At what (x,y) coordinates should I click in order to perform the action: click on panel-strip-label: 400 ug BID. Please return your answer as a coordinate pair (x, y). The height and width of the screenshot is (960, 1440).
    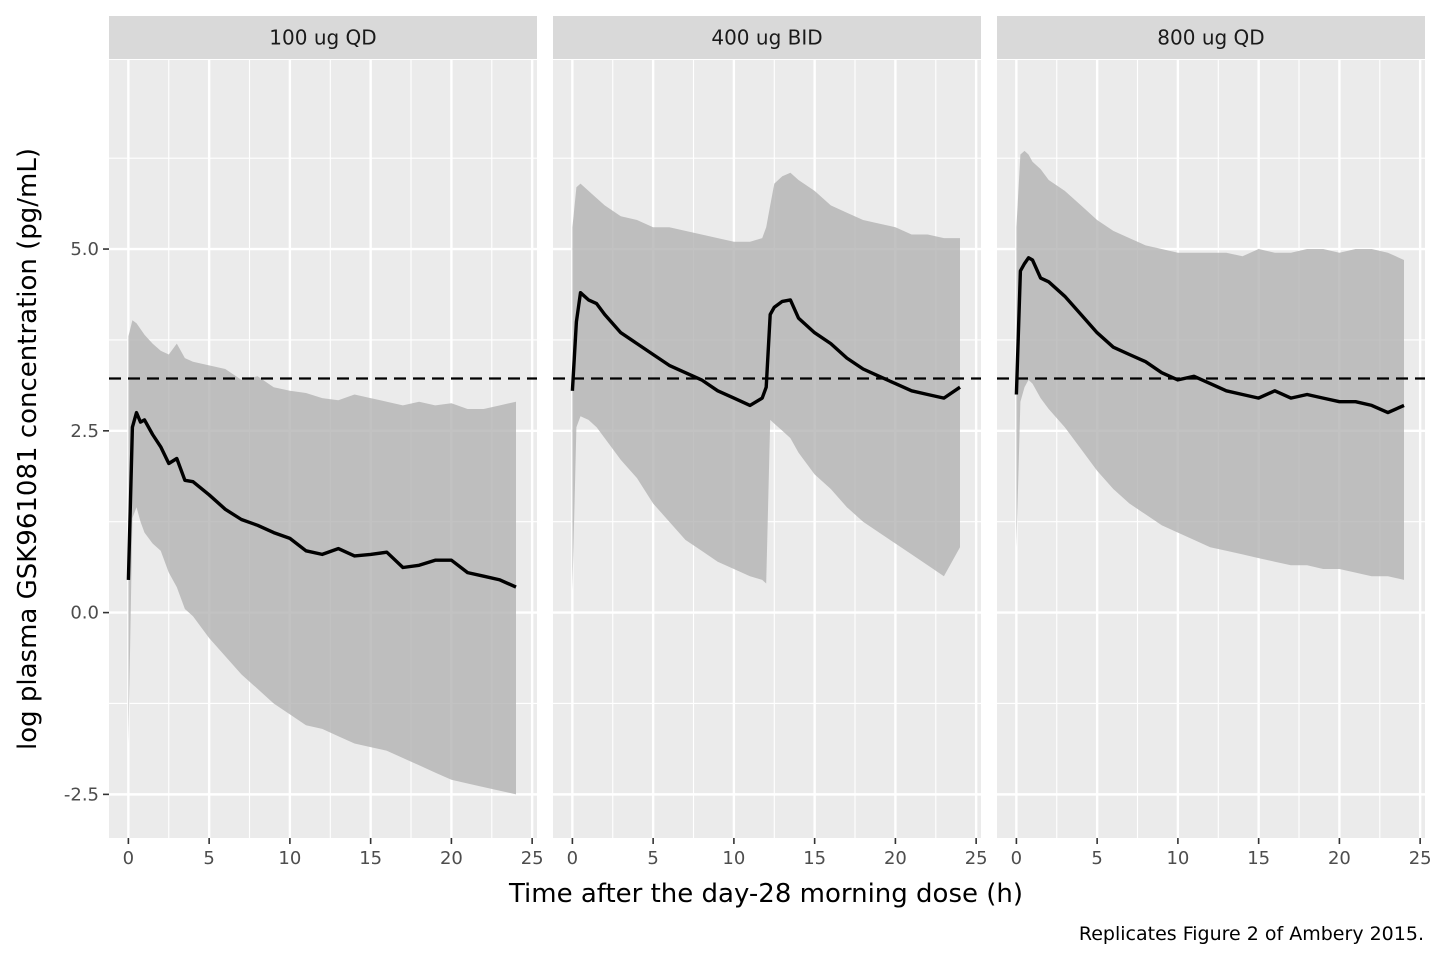
    Looking at the image, I should click on (766, 38).